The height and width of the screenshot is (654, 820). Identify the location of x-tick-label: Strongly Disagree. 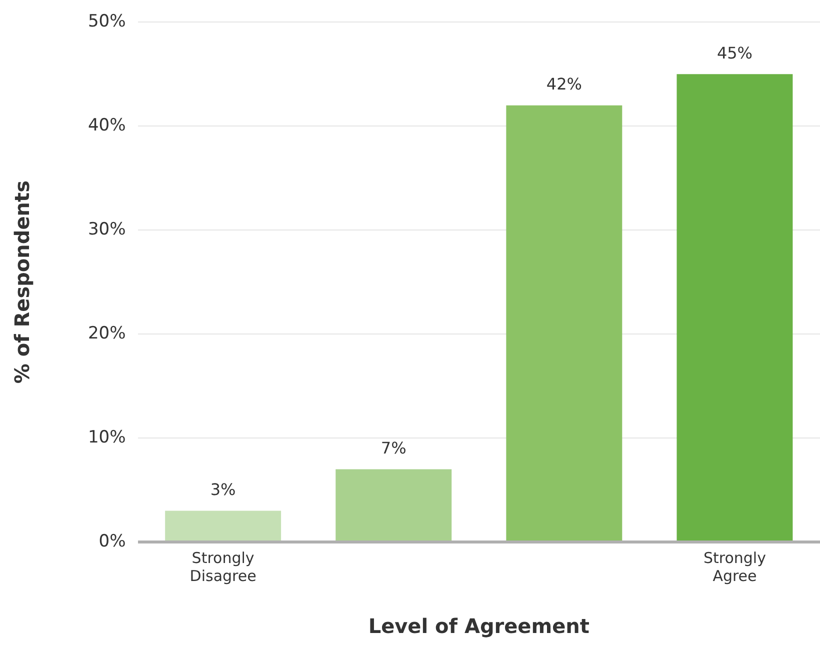
(223, 566).